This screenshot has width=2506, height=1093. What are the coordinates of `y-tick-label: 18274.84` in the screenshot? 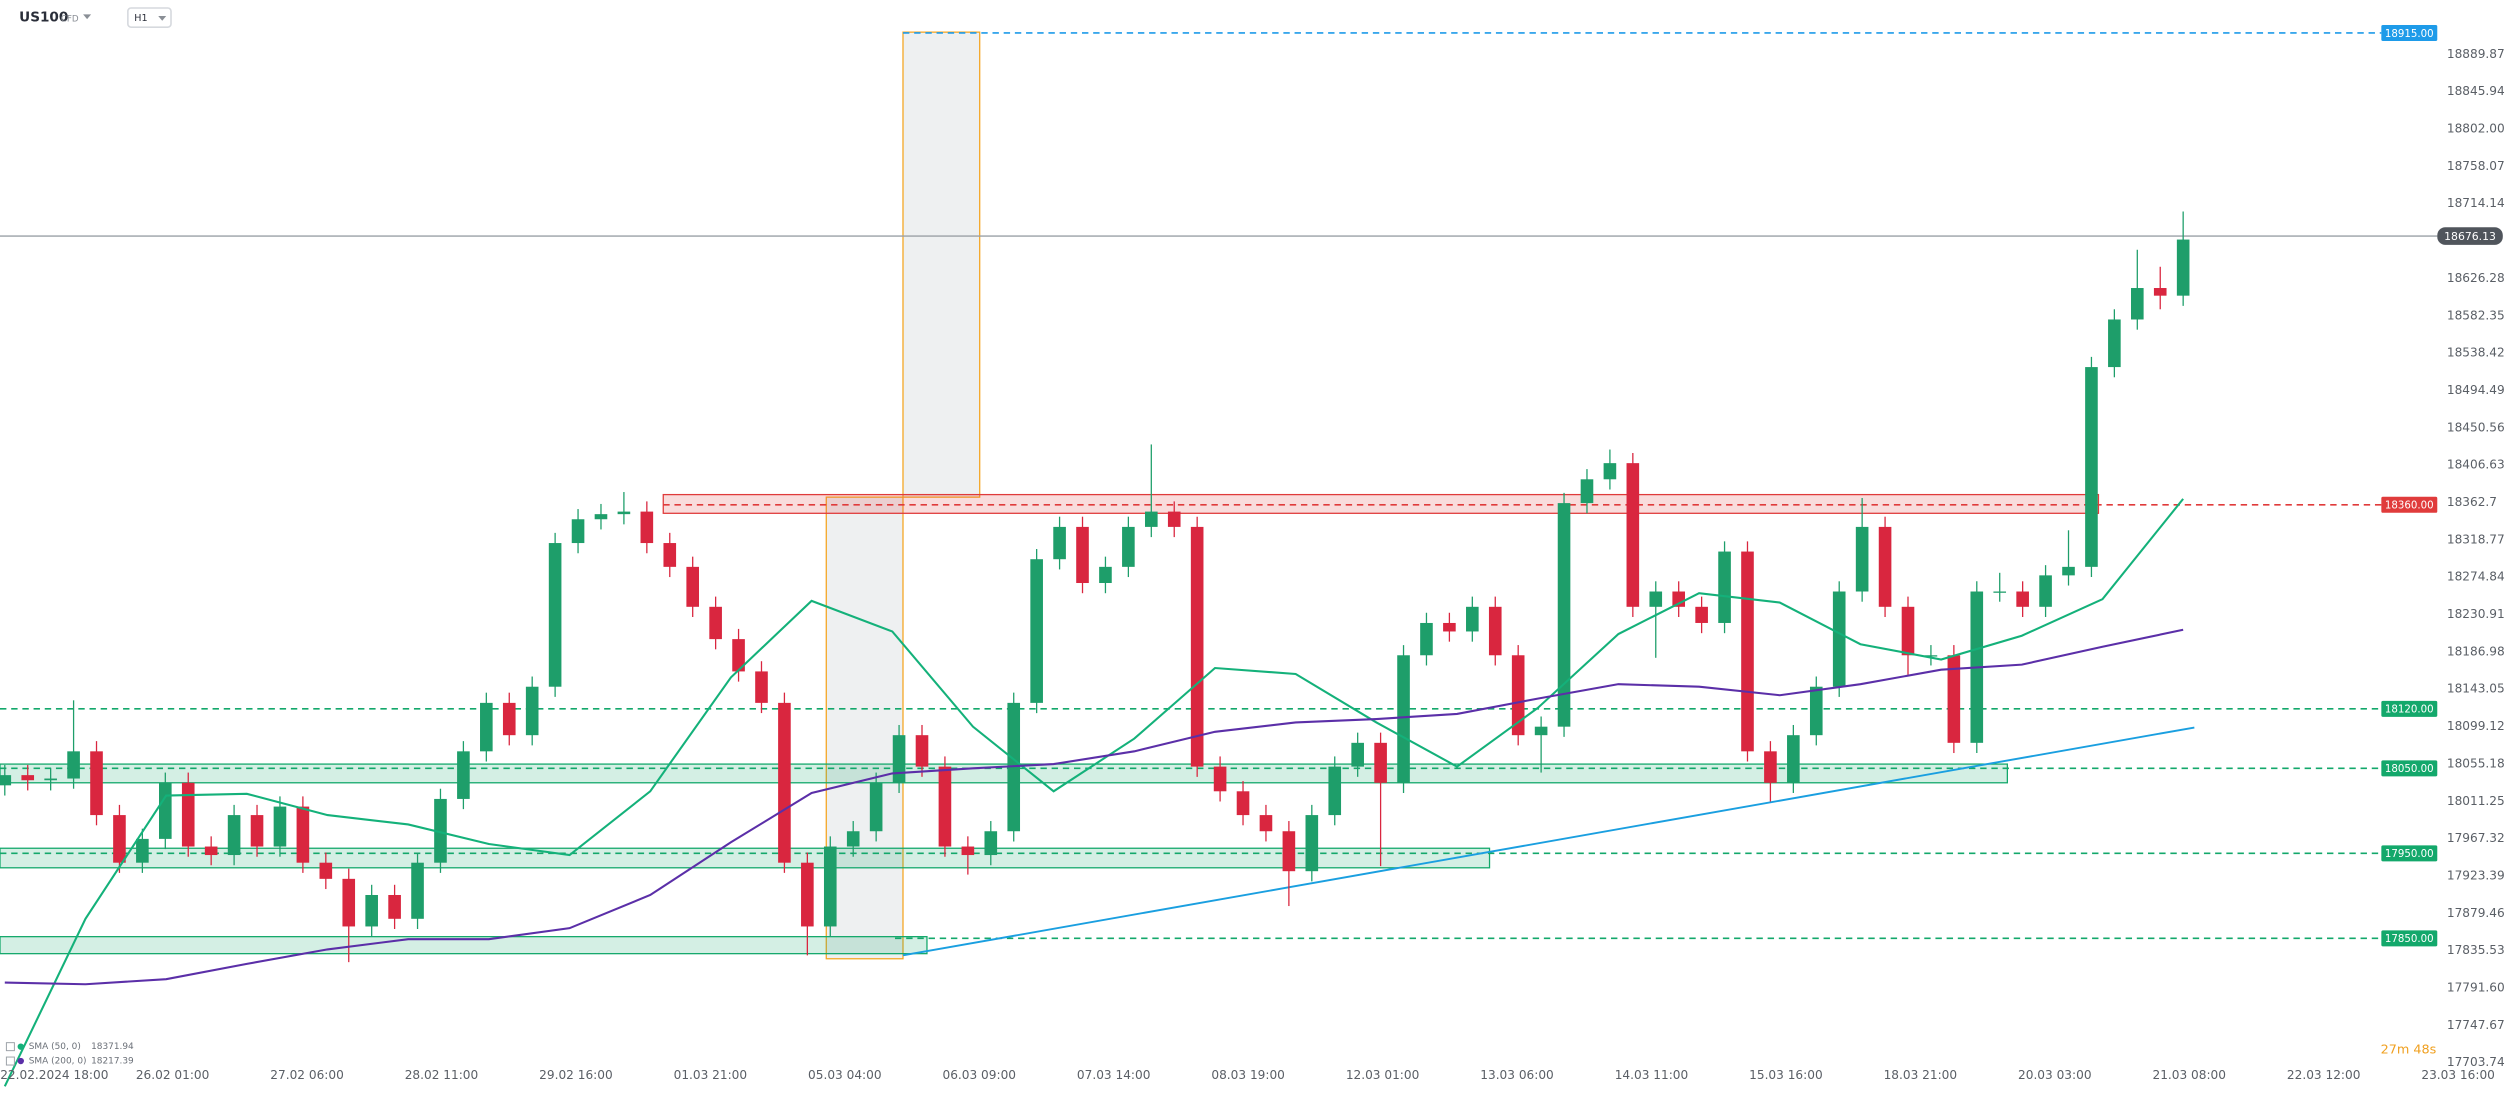 It's located at (2476, 577).